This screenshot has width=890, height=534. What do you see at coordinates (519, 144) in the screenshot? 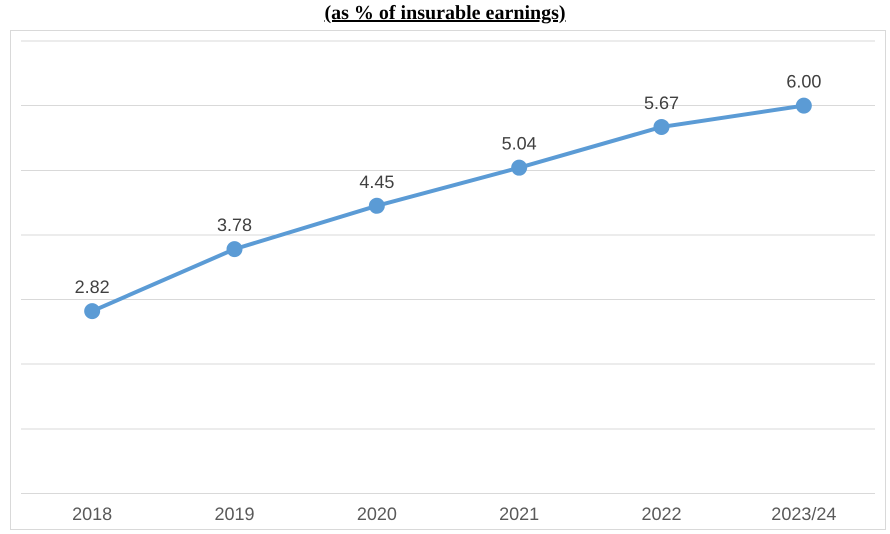
I see `data-label: 5.04` at bounding box center [519, 144].